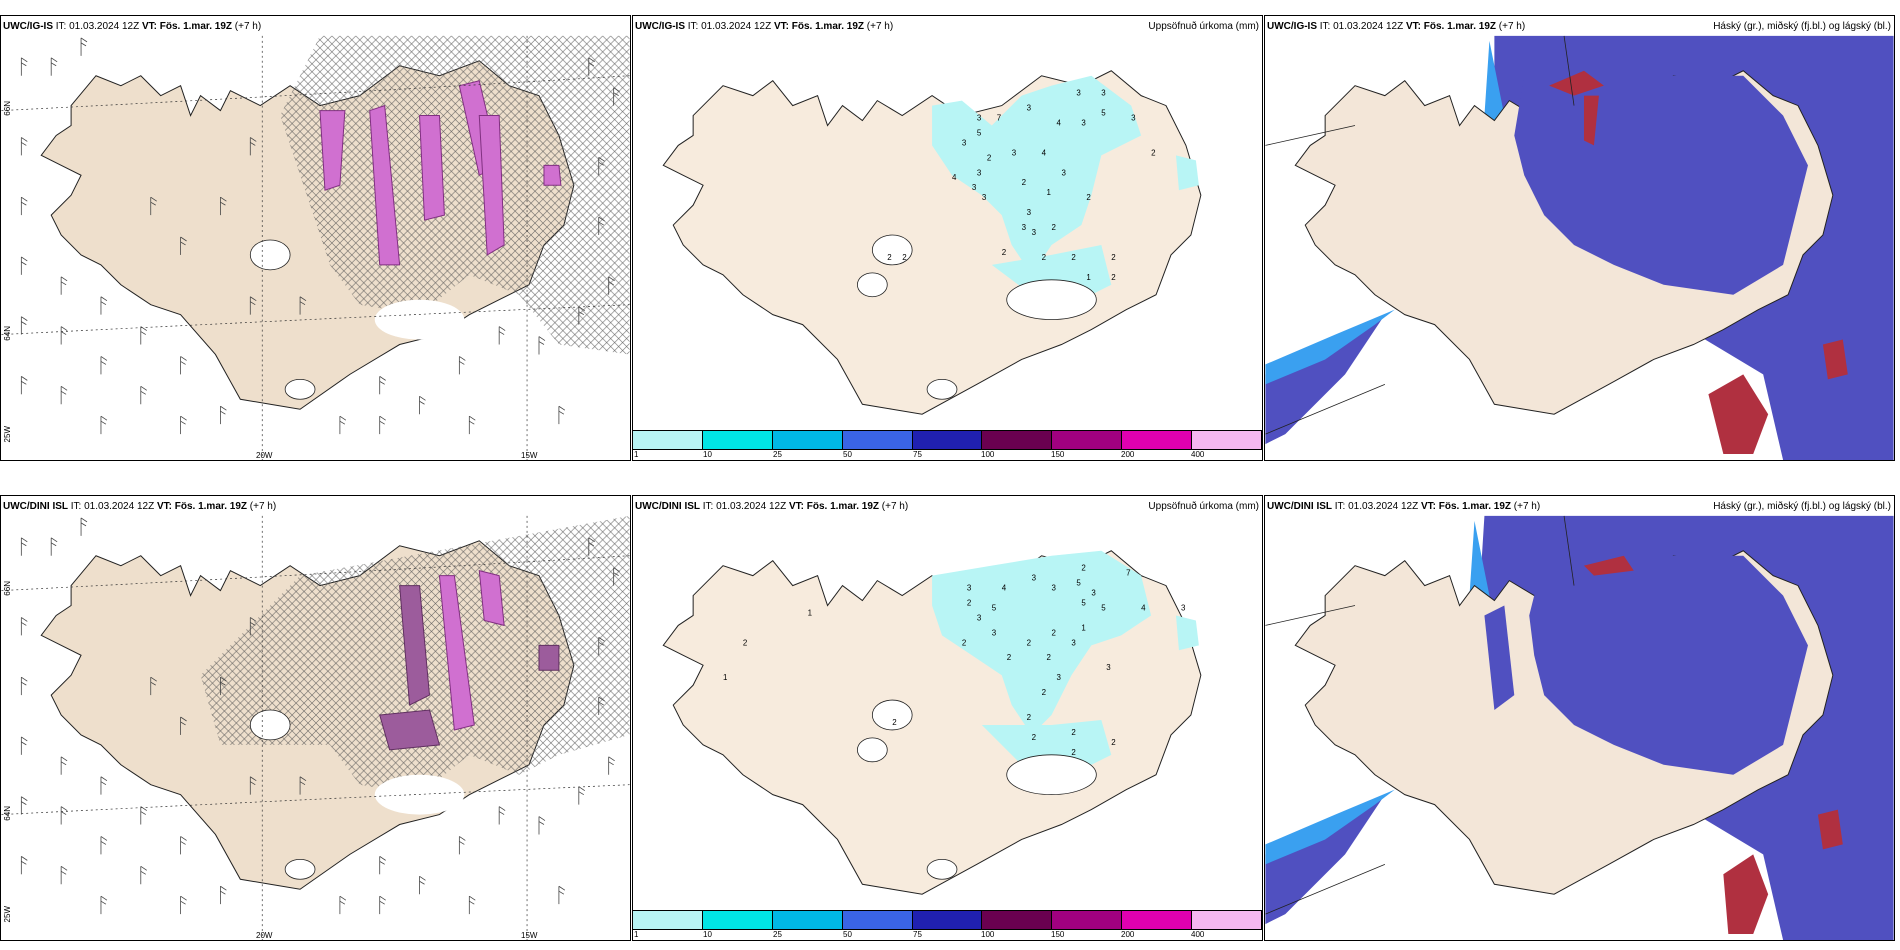  Describe the element at coordinates (1499, 658) in the screenshot. I see `mid-cloud-streak` at that location.